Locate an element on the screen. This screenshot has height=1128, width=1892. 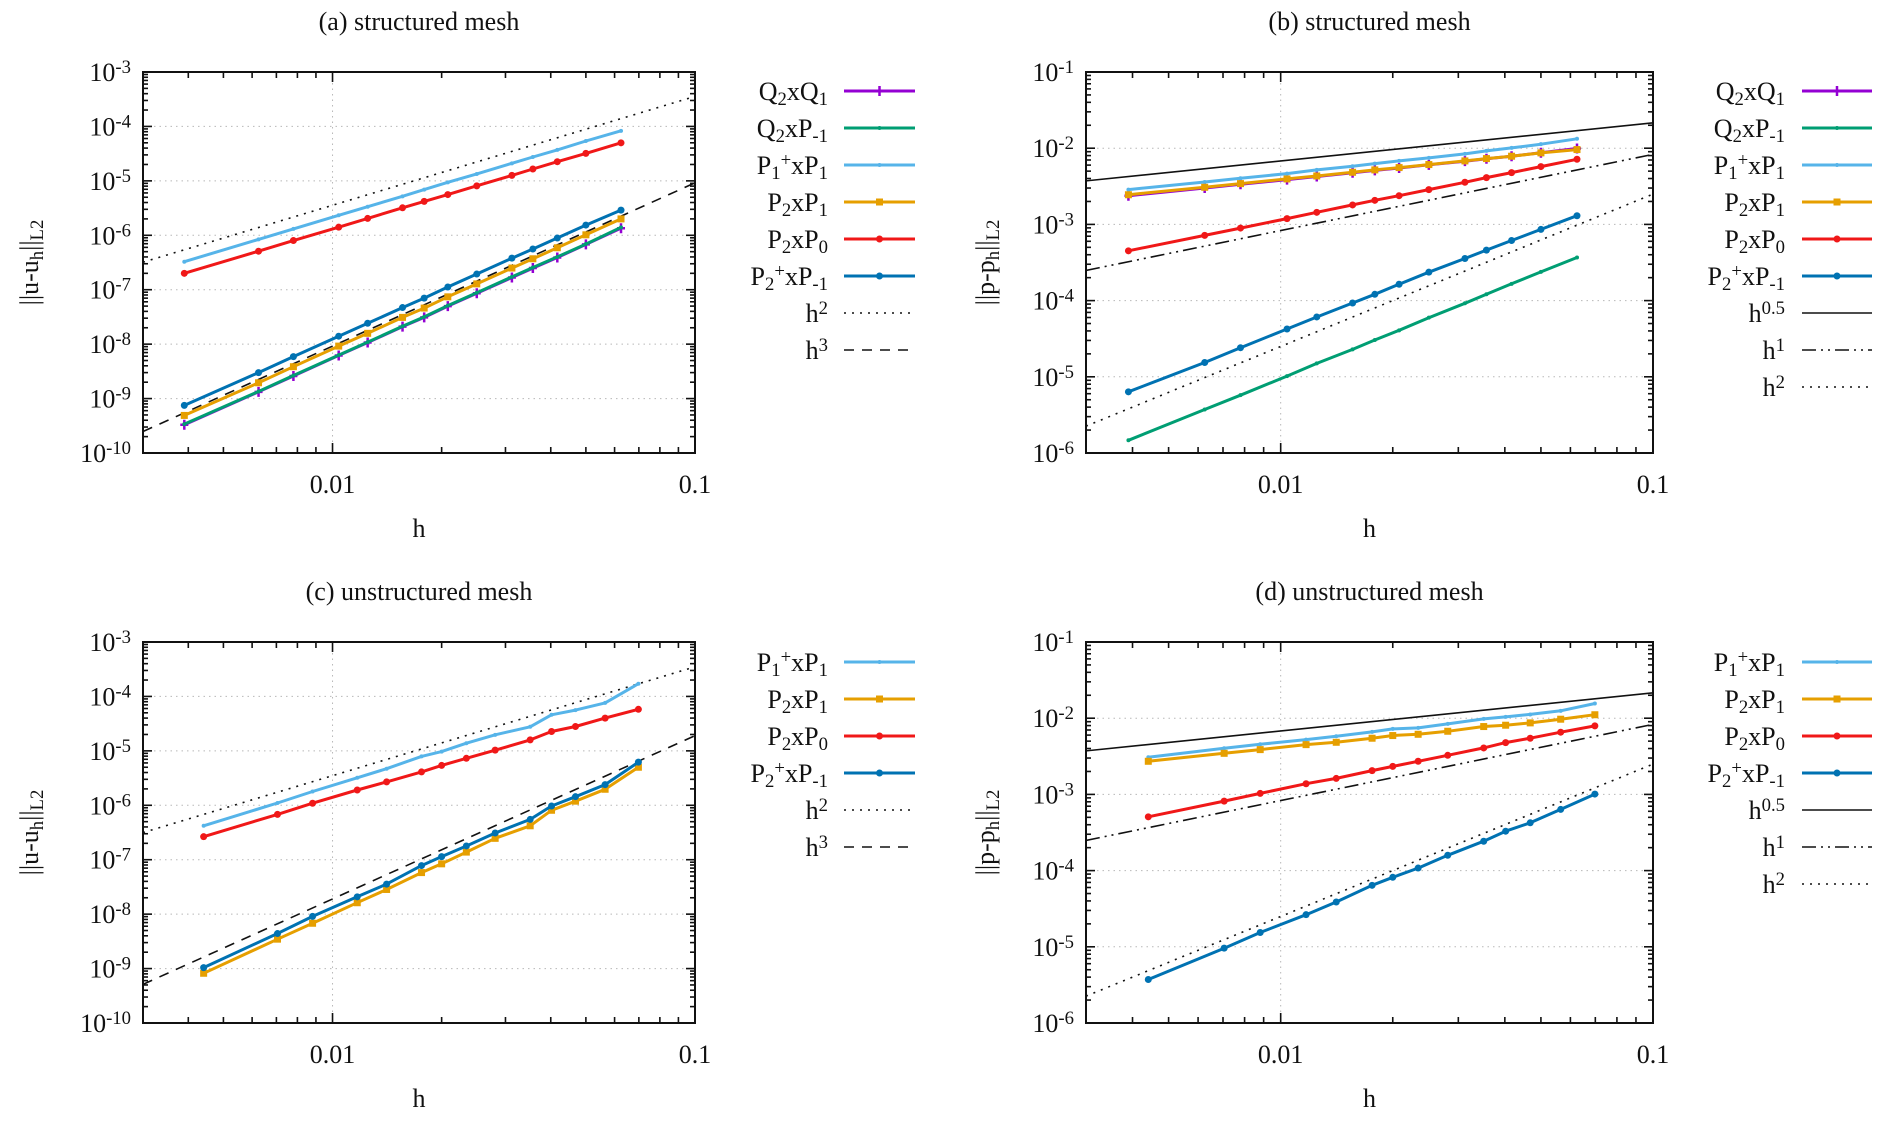
y-tick-label-sup: -3 is located at coordinates (123, 67).